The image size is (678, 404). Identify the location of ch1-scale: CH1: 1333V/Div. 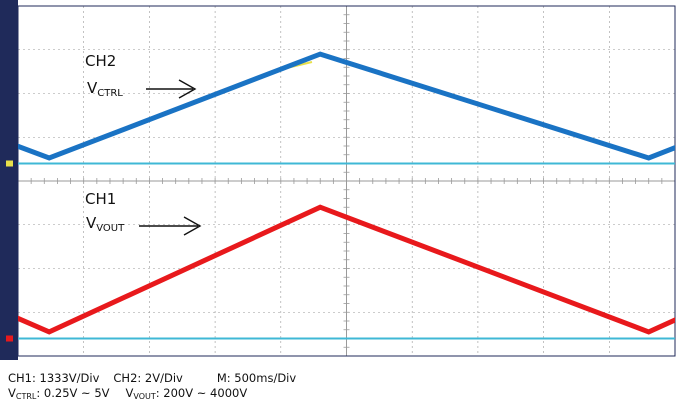
(54, 378).